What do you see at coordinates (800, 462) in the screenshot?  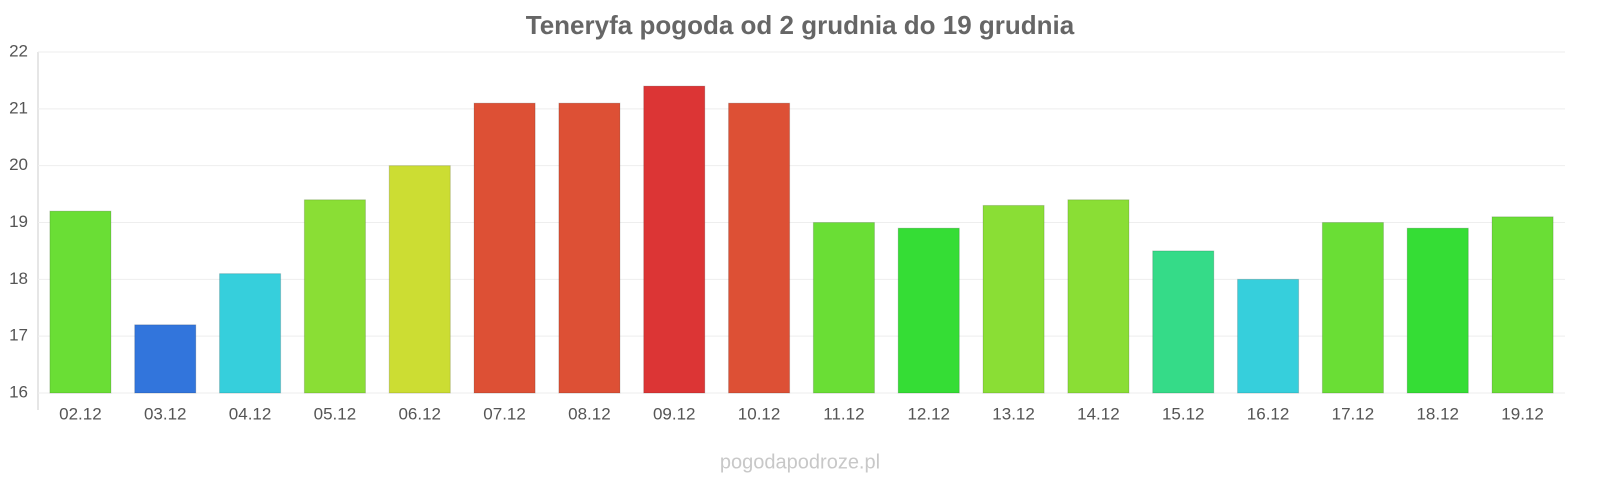 I see `source: pogodapodroze.pl` at bounding box center [800, 462].